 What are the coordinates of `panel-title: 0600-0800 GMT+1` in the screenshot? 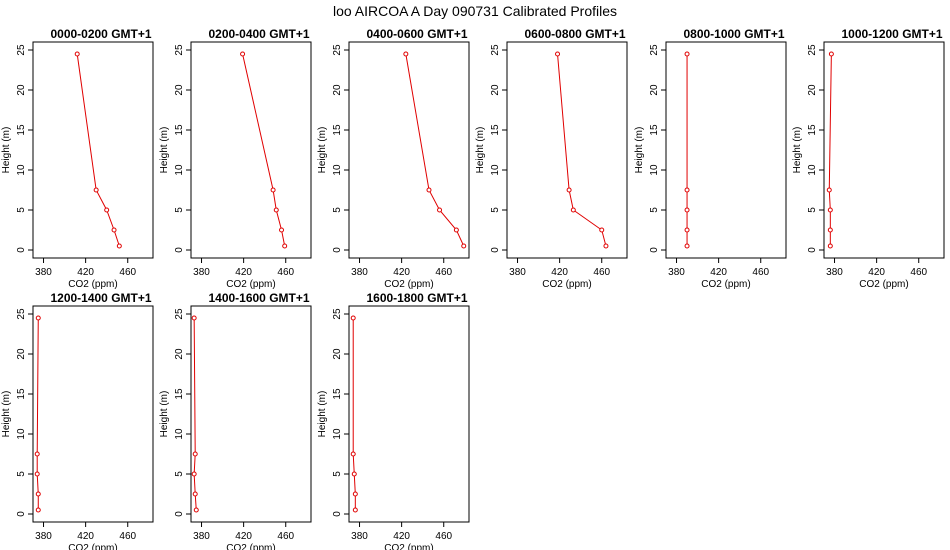 It's located at (574, 34).